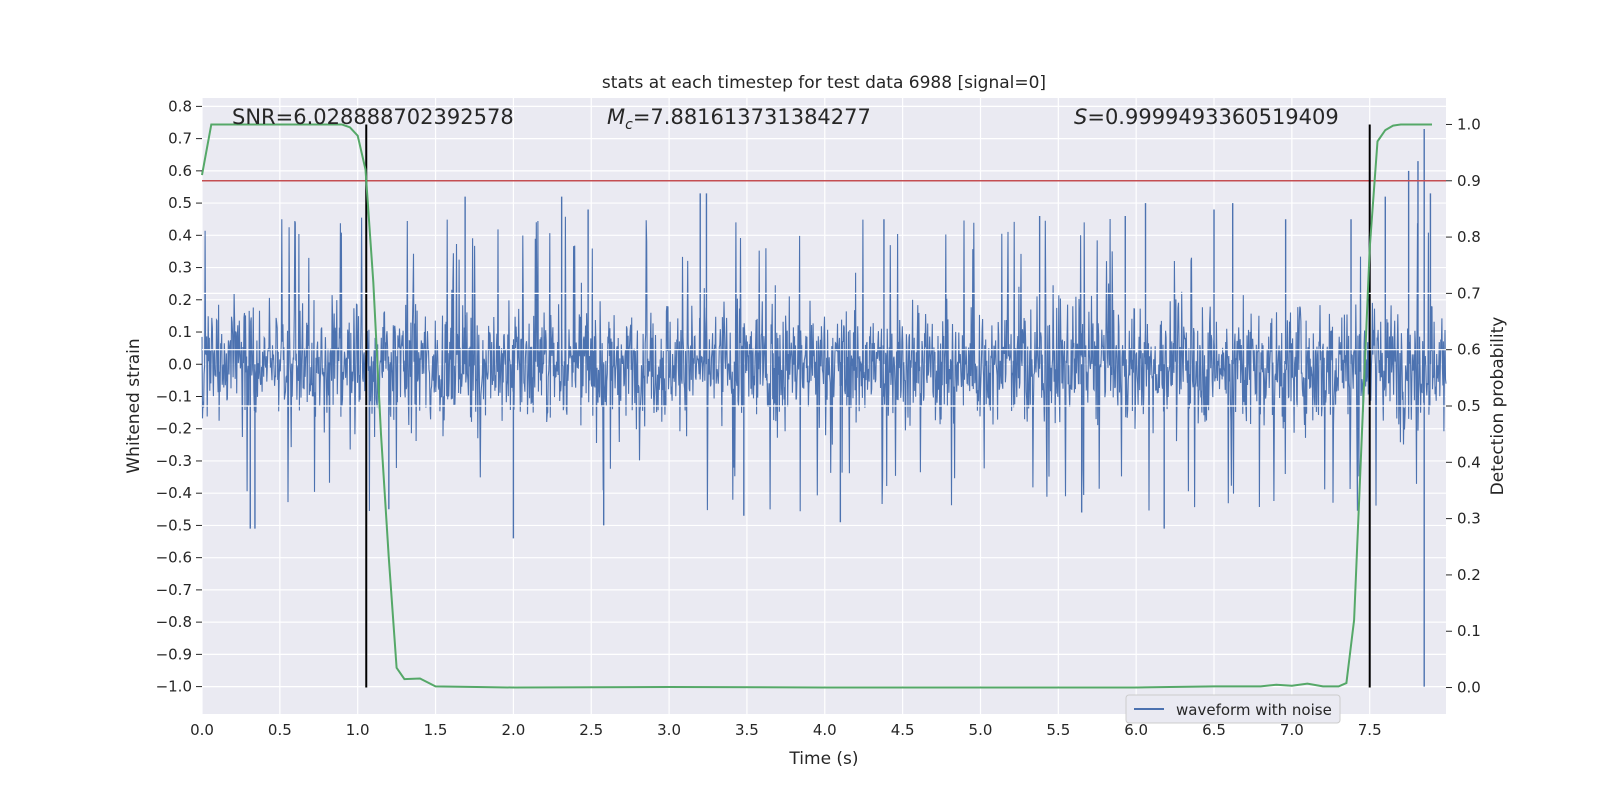  I want to click on mc-annotation: Mc=7.881613731384277, so click(739, 119).